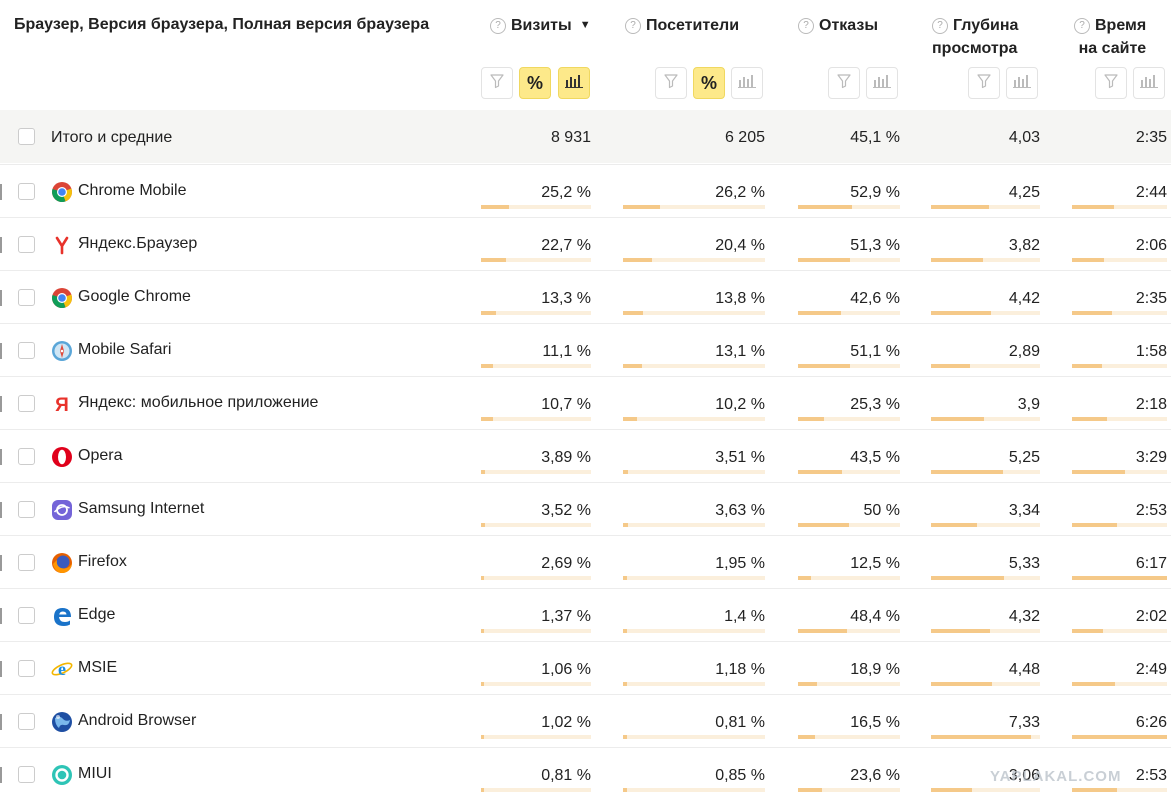  Describe the element at coordinates (975, 37) in the screenshot. I see `column-header: ? Глубина просмотра` at that location.